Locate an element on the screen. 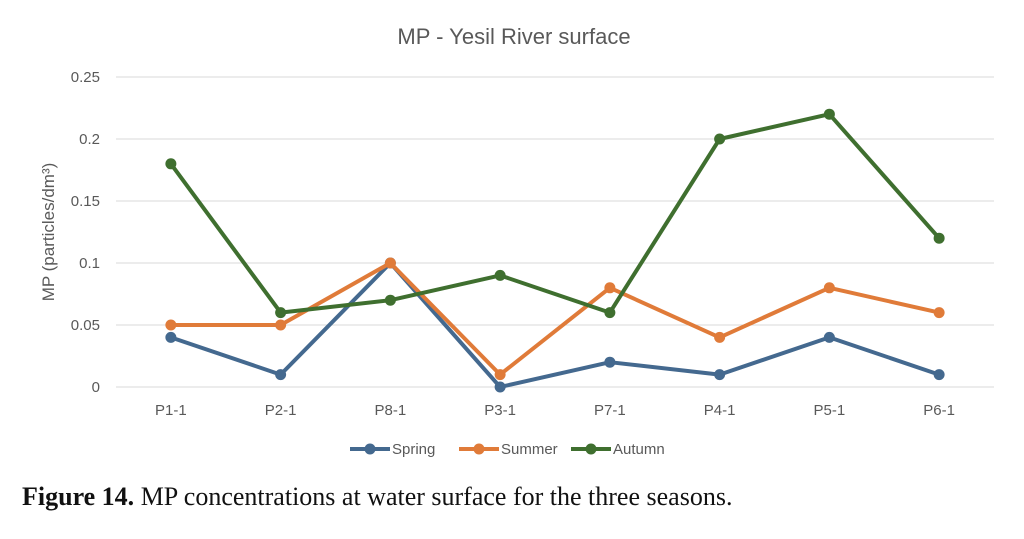 This screenshot has height=539, width=1024. y-tick-label: 0.05 is located at coordinates (85, 325).